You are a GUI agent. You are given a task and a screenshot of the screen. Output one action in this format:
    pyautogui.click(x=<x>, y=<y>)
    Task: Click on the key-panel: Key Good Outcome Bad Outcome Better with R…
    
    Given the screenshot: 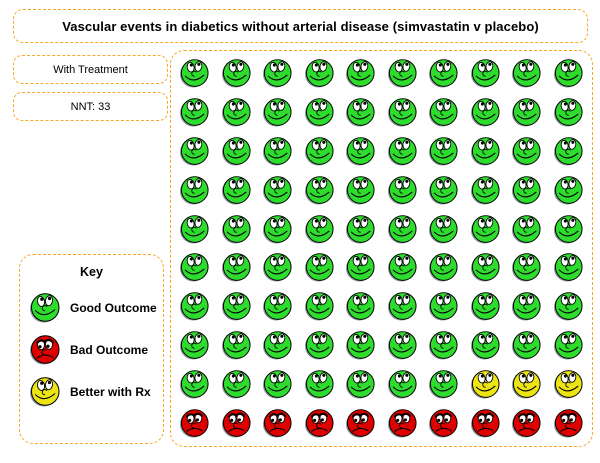 What is the action you would take?
    pyautogui.click(x=91, y=349)
    